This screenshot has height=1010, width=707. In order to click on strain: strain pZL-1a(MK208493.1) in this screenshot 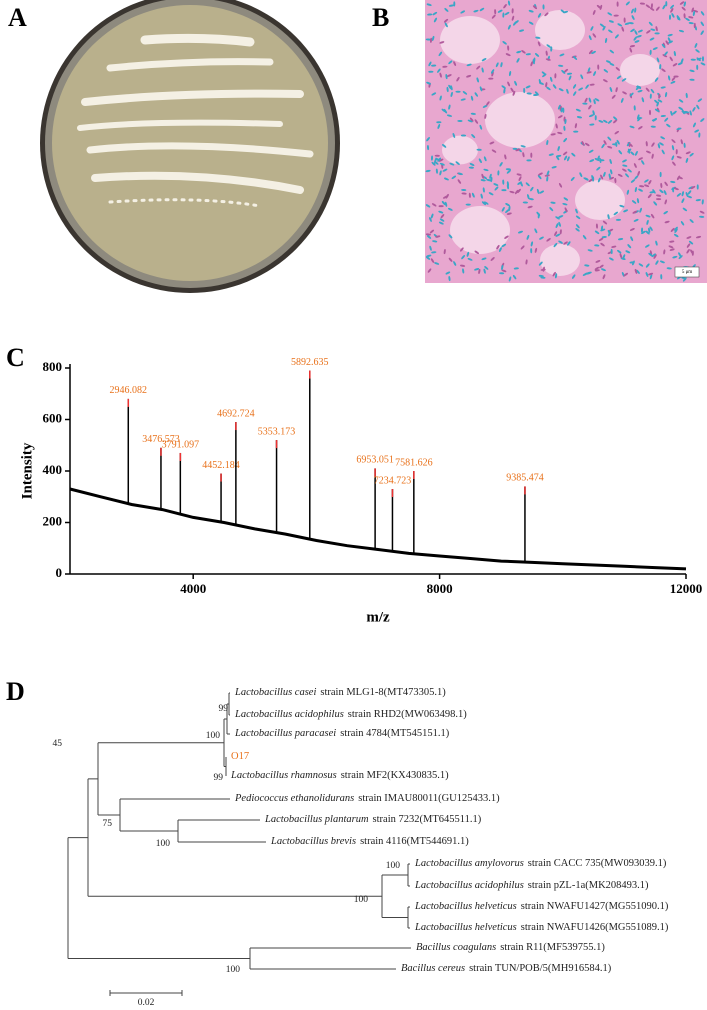, I will do `click(588, 885)`.